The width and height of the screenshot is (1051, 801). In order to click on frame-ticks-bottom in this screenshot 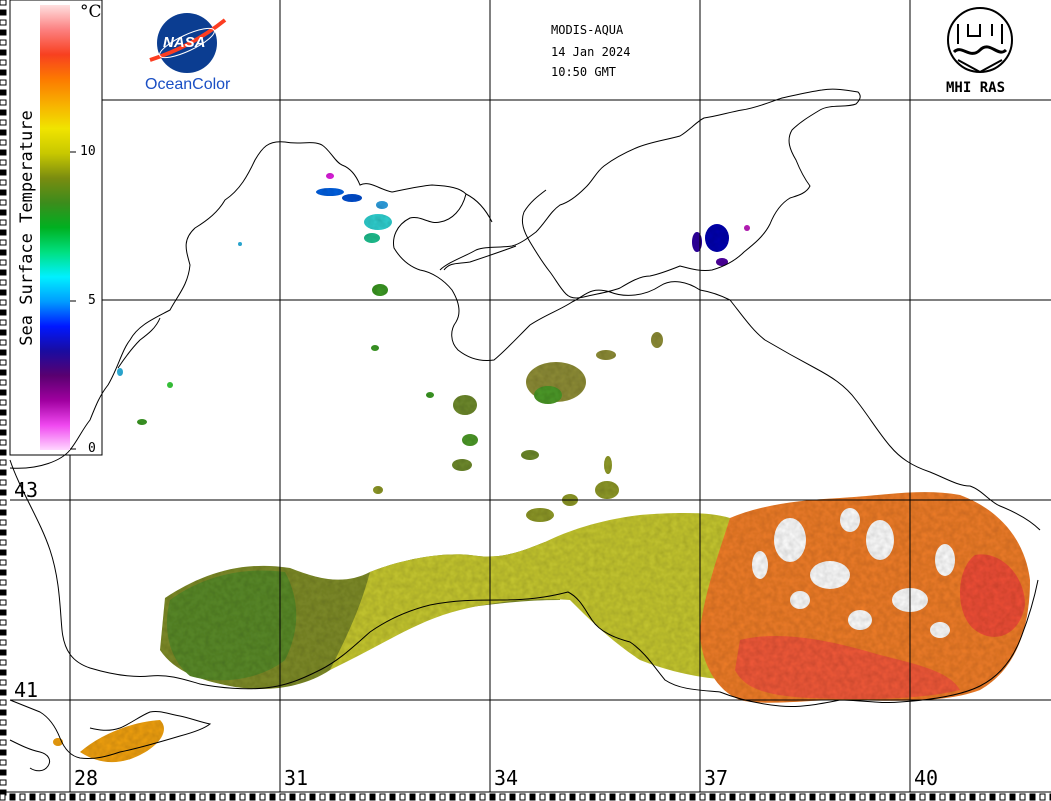, I will do `click(525, 796)`.